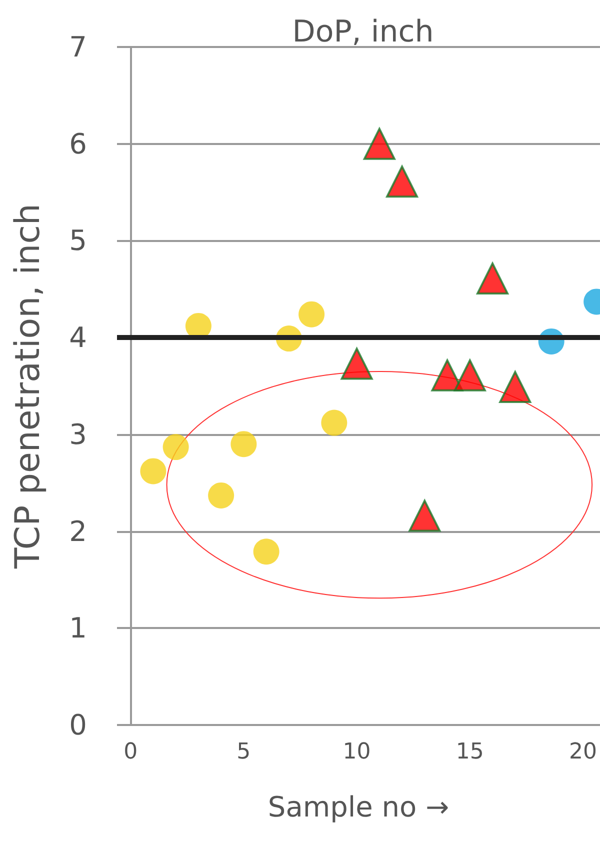  Describe the element at coordinates (356, 752) in the screenshot. I see `x-tick-label: 10` at that location.